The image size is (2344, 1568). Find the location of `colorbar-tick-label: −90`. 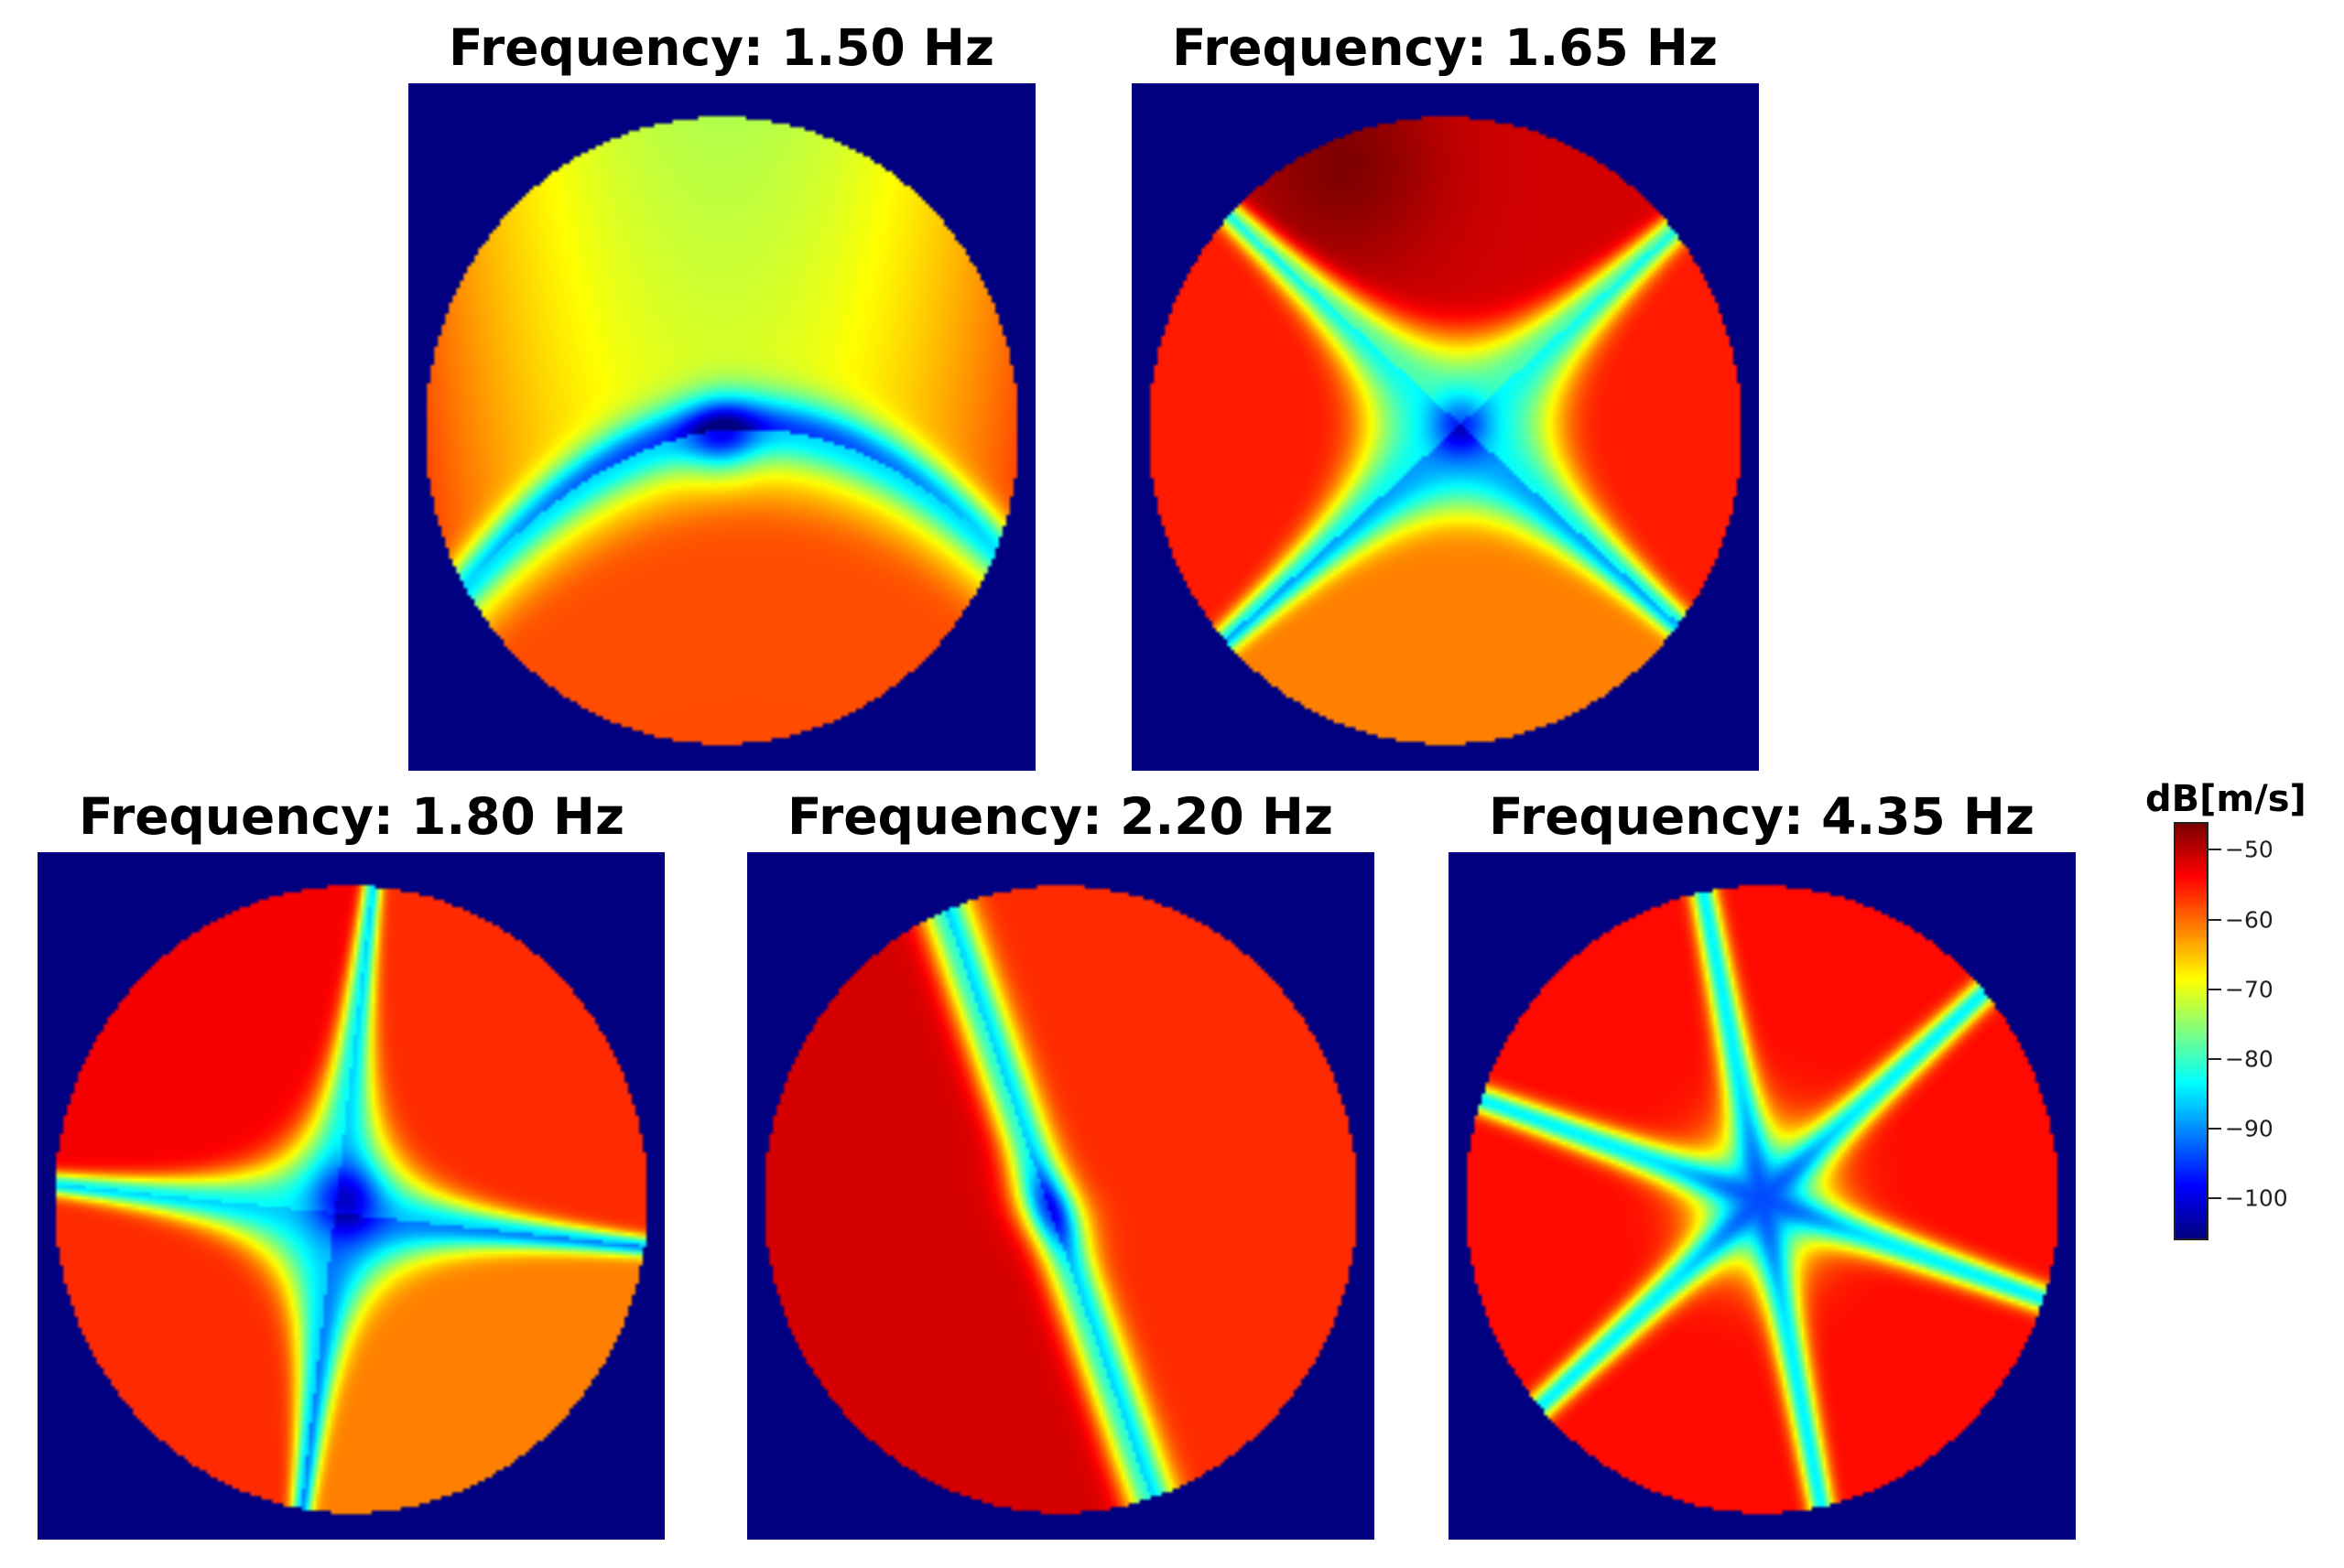

colorbar-tick-label: −90 is located at coordinates (2249, 1128).